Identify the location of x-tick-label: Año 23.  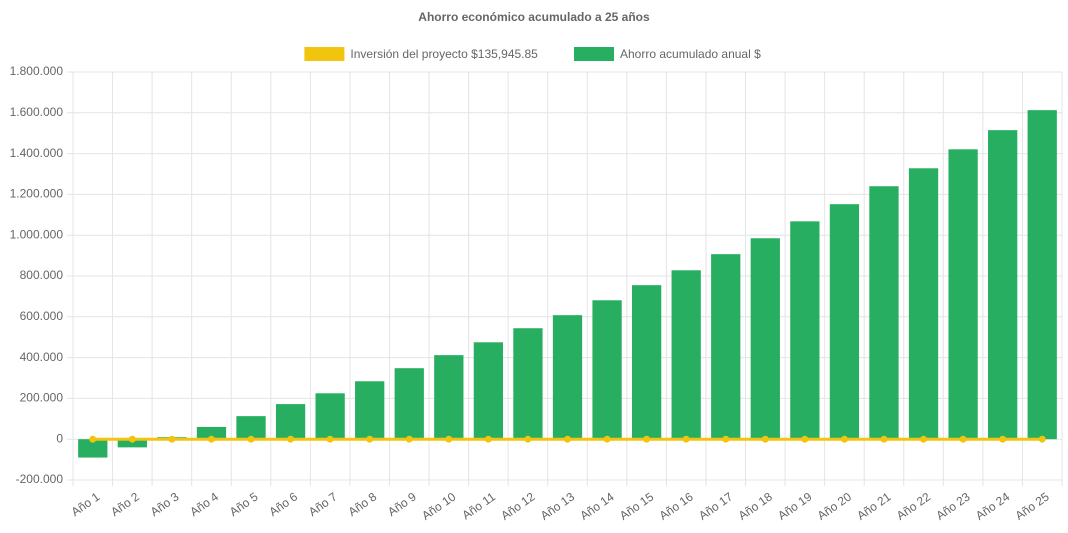
(952, 505).